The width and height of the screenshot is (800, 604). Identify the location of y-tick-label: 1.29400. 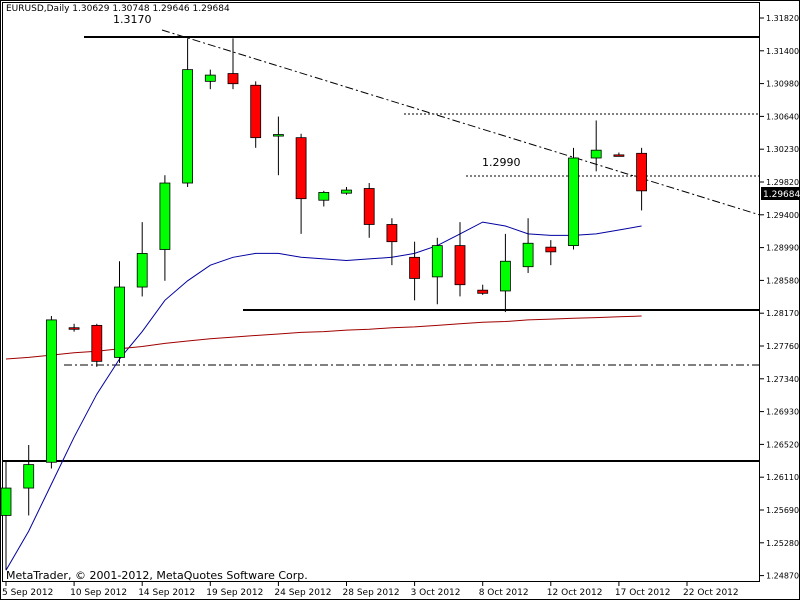
(782, 215).